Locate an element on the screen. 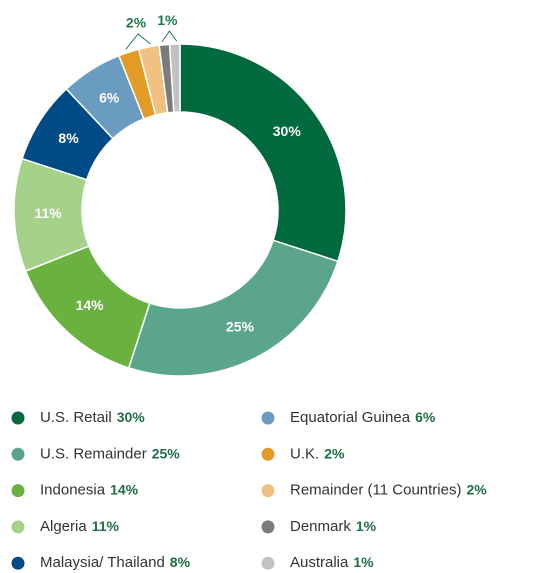 This screenshot has width=537, height=573. legend-entry: Algeria 11% is located at coordinates (80, 526).